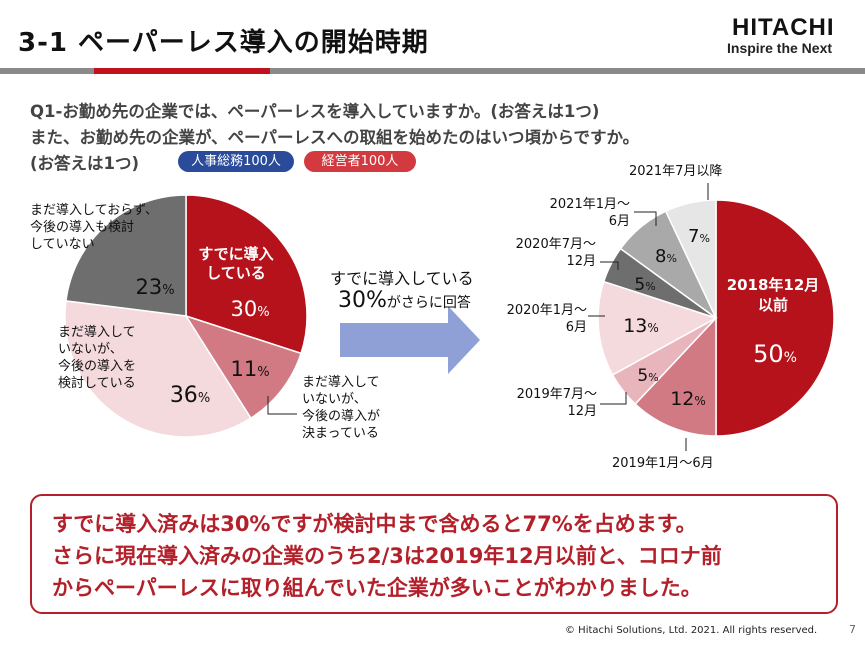 The image size is (865, 649). Describe the element at coordinates (97, 358) in the screenshot. I see `adoption-label-2: まだ導入していないが、今後の導入を検討している` at that location.